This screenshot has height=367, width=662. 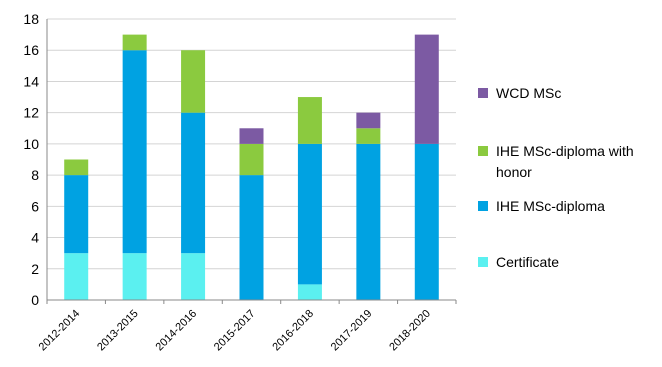 What do you see at coordinates (251, 136) in the screenshot?
I see `bar-2015-2017-wcd-msc` at bounding box center [251, 136].